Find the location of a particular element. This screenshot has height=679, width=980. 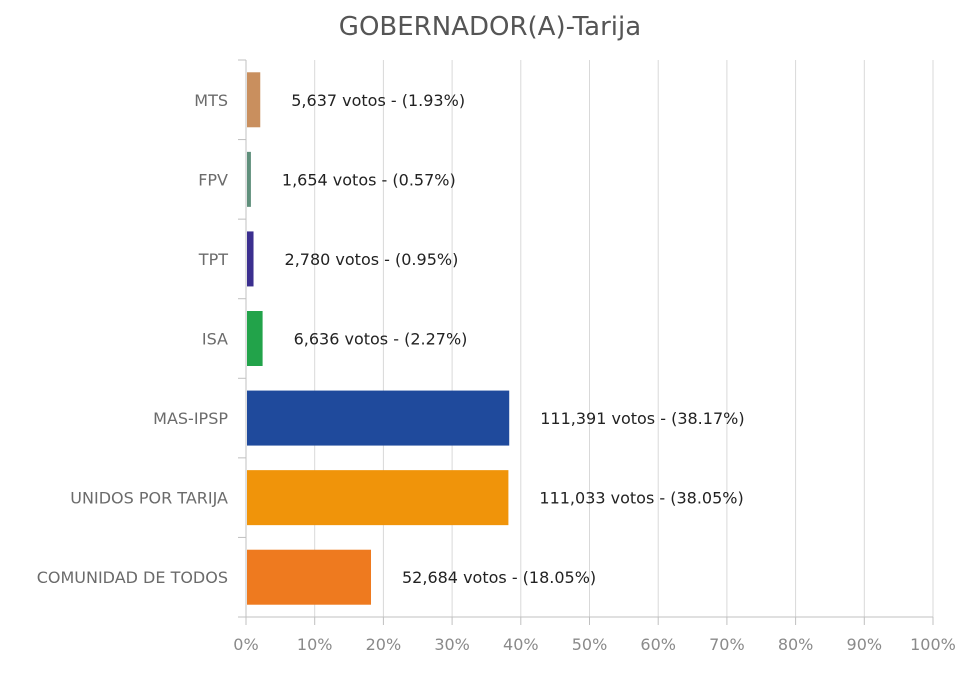

x-tick-label: 70% is located at coordinates (727, 644).